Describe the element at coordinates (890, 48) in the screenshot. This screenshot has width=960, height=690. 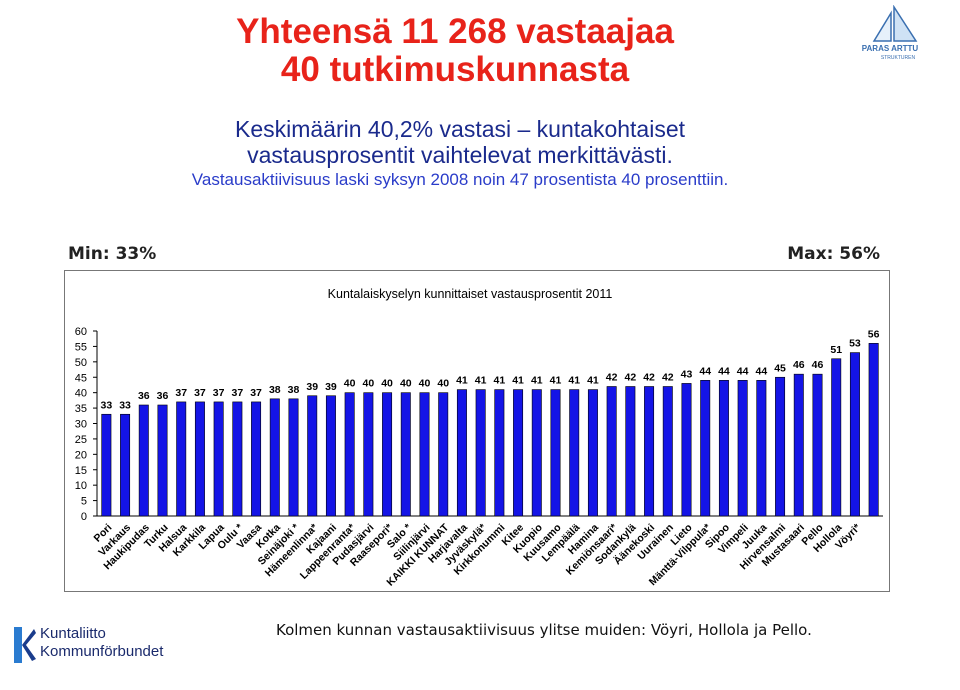
I see `arttu-text: PARAS ARTTU` at that location.